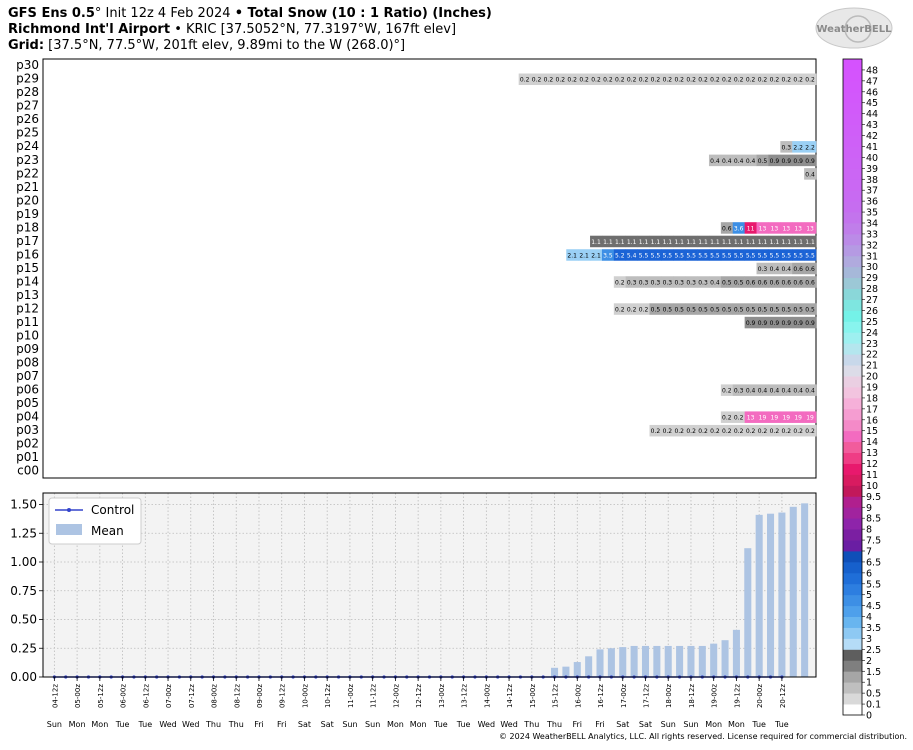 The width and height of the screenshot is (913, 750). What do you see at coordinates (786, 282) in the screenshot?
I see `heat-cell-value: 0.6` at bounding box center [786, 282].